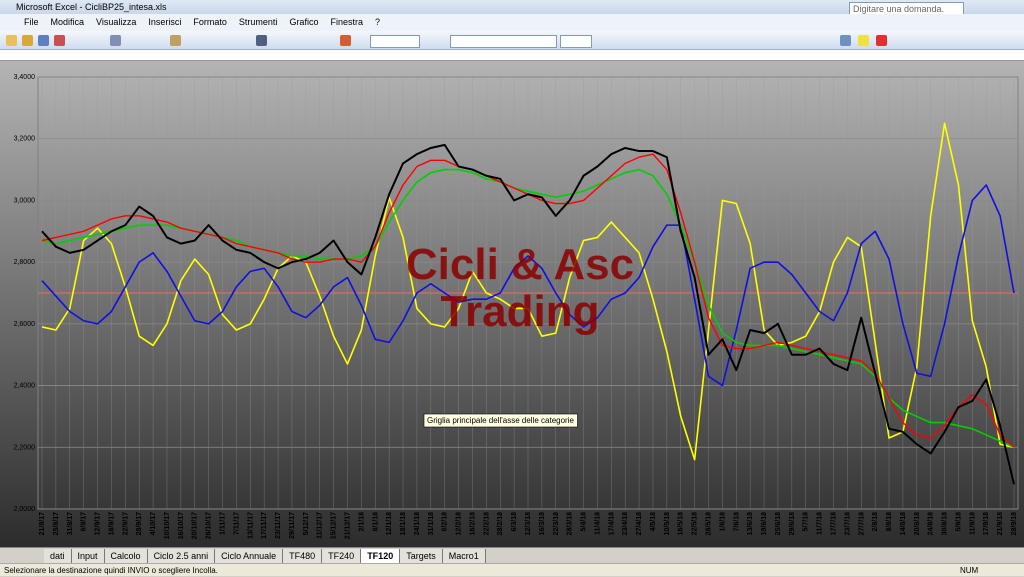 The image size is (1024, 577). I want to click on x-tick-label: 17/7/18, so click(833, 523).